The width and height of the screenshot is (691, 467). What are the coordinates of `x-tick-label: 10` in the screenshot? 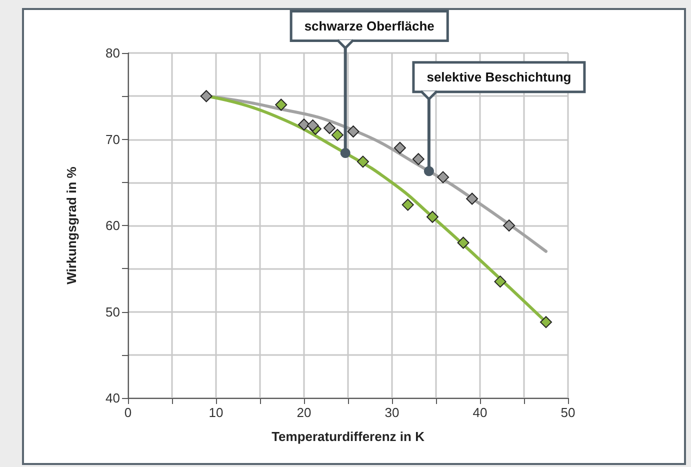 It's located at (216, 412).